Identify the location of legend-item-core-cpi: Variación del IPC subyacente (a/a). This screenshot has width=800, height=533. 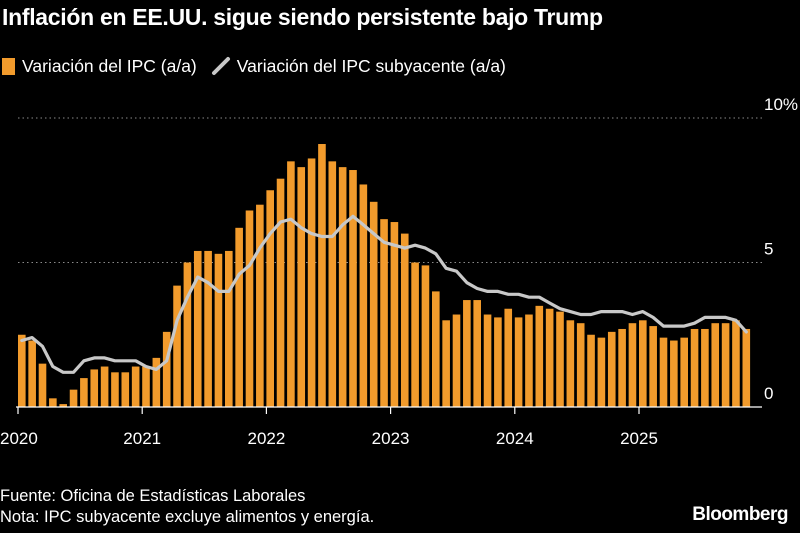
(351, 66).